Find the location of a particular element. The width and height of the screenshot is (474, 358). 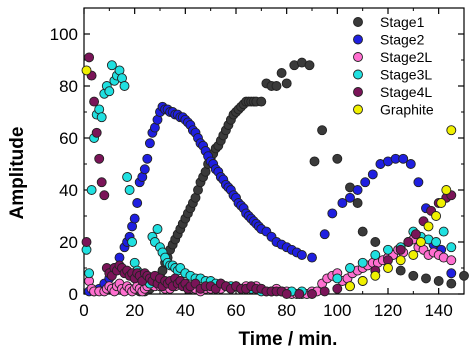

legend-label: Stage2 is located at coordinates (402, 40).